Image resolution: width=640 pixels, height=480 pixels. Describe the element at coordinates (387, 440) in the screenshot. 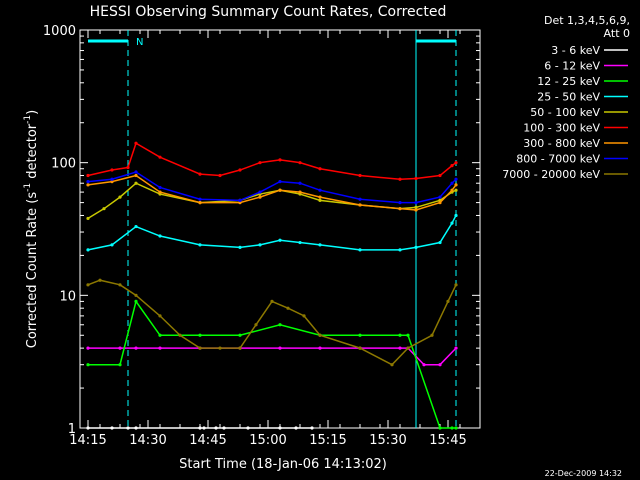

I see `x-tick-label: 15:30` at that location.